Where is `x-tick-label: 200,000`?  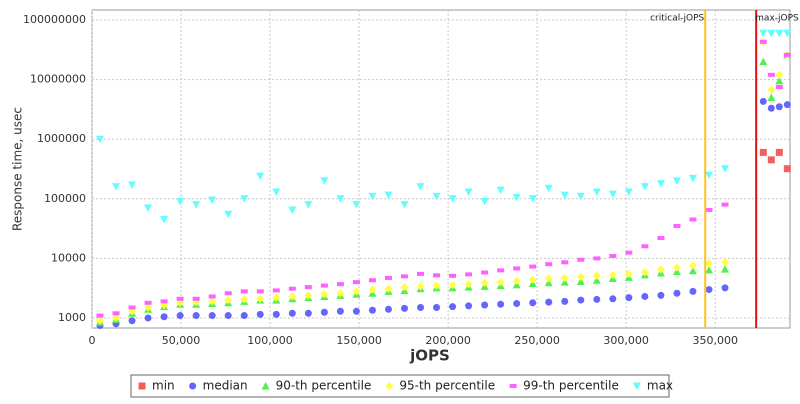 x-tick-label: 200,000 is located at coordinates (448, 340).